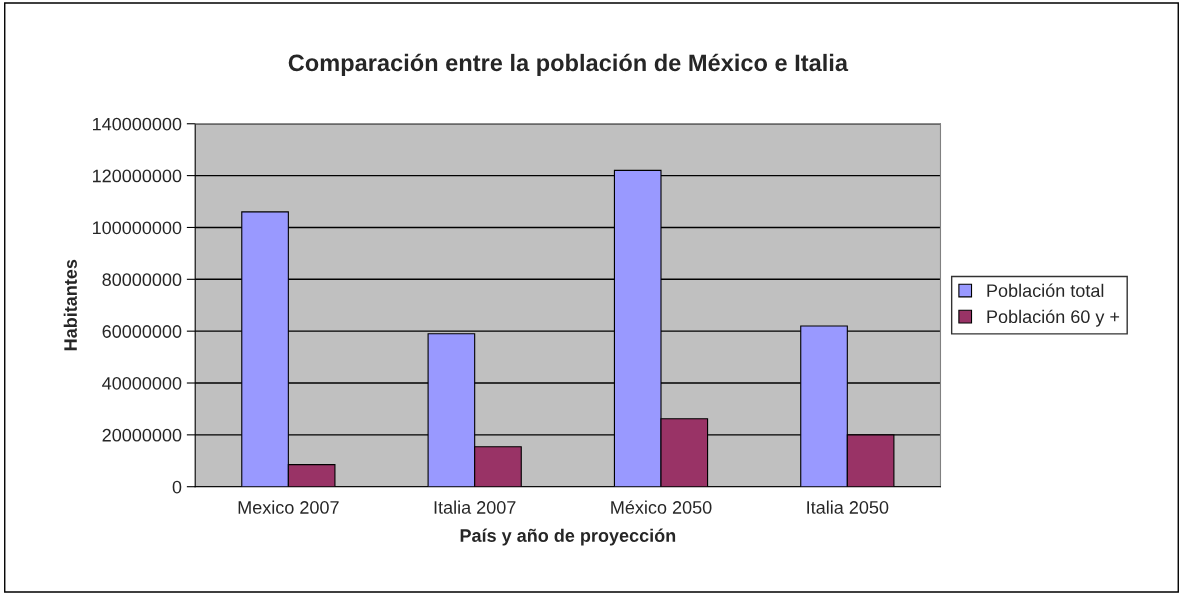  I want to click on y-tick-label: 120000000, so click(137, 176).